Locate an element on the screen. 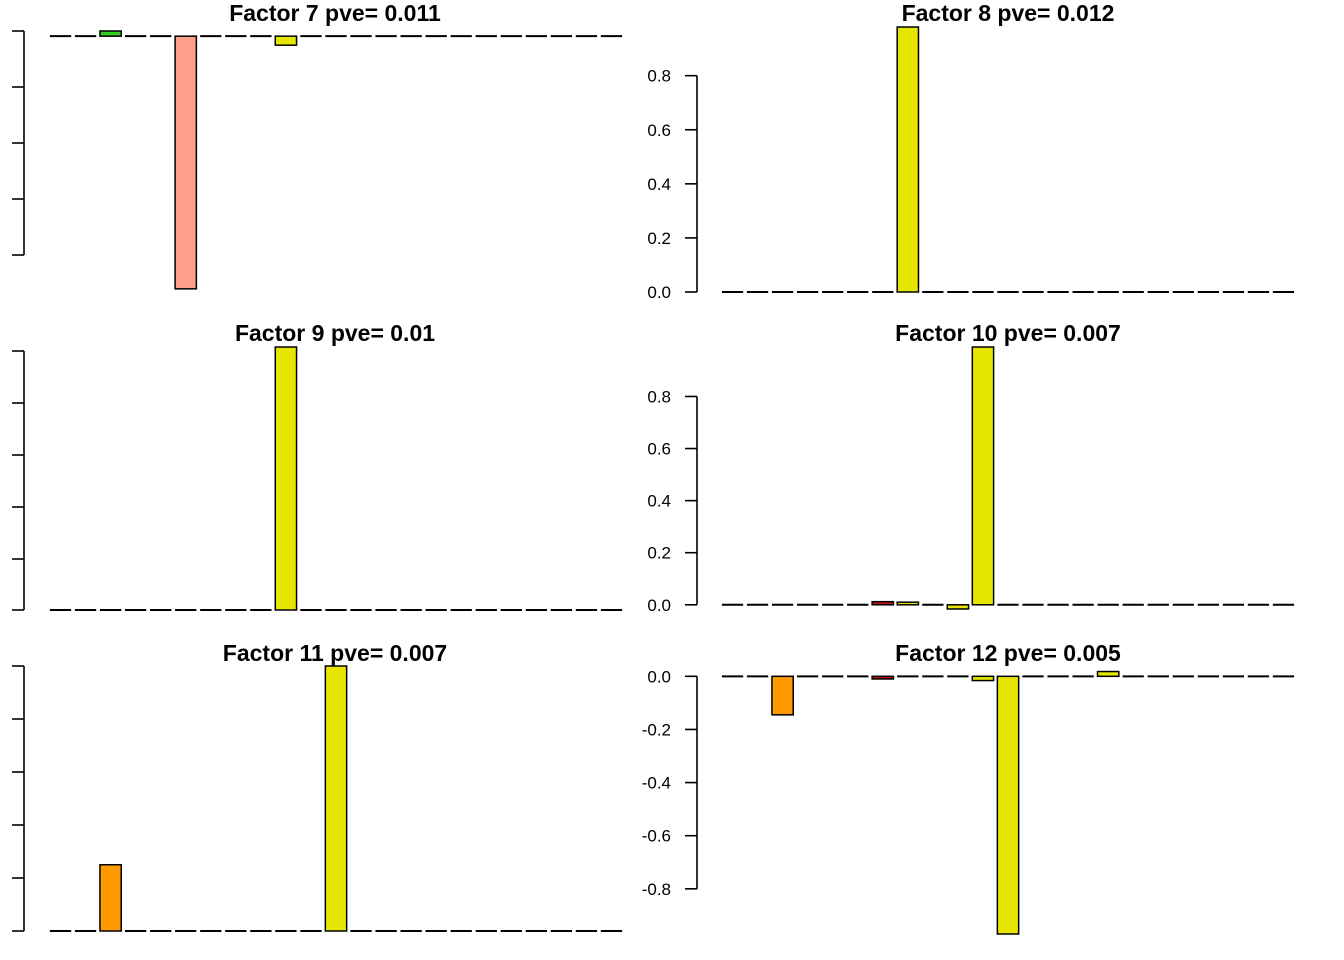 Image resolution: width=1344 pixels, height=960 pixels. y-tick-label: -0.8 is located at coordinates (656, 889).